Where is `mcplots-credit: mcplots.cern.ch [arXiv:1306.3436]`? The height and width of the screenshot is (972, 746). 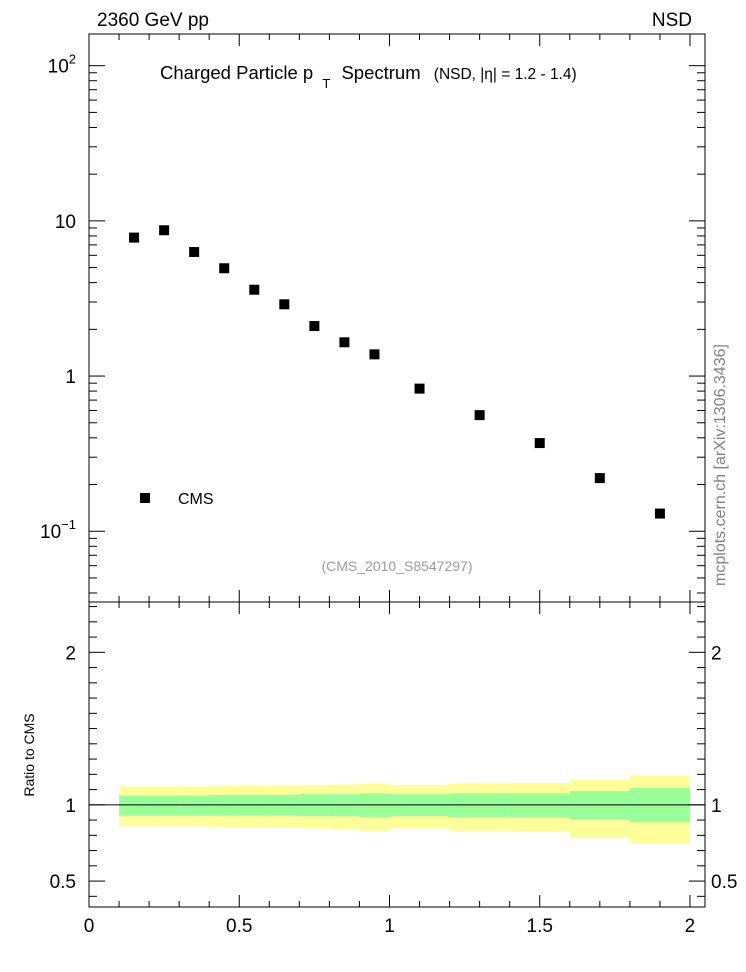 mcplots-credit: mcplots.cern.ch [arXiv:1306.3436] is located at coordinates (720, 465).